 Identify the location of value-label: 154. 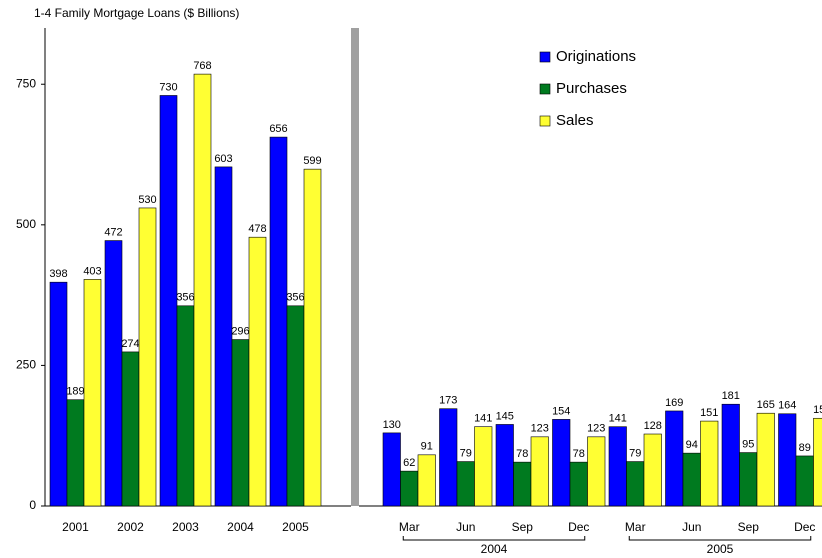
(561, 411).